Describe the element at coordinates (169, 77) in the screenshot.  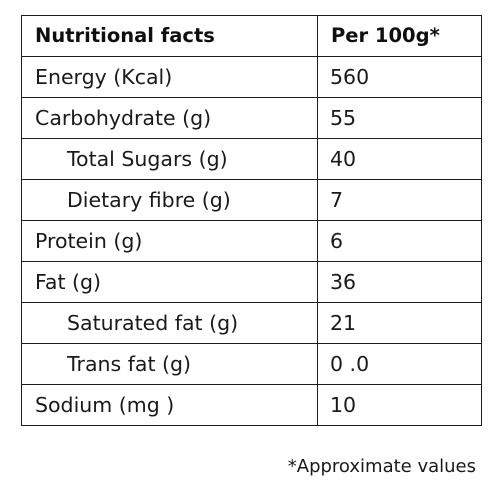
I see `row-label: Energy (Kcal)` at that location.